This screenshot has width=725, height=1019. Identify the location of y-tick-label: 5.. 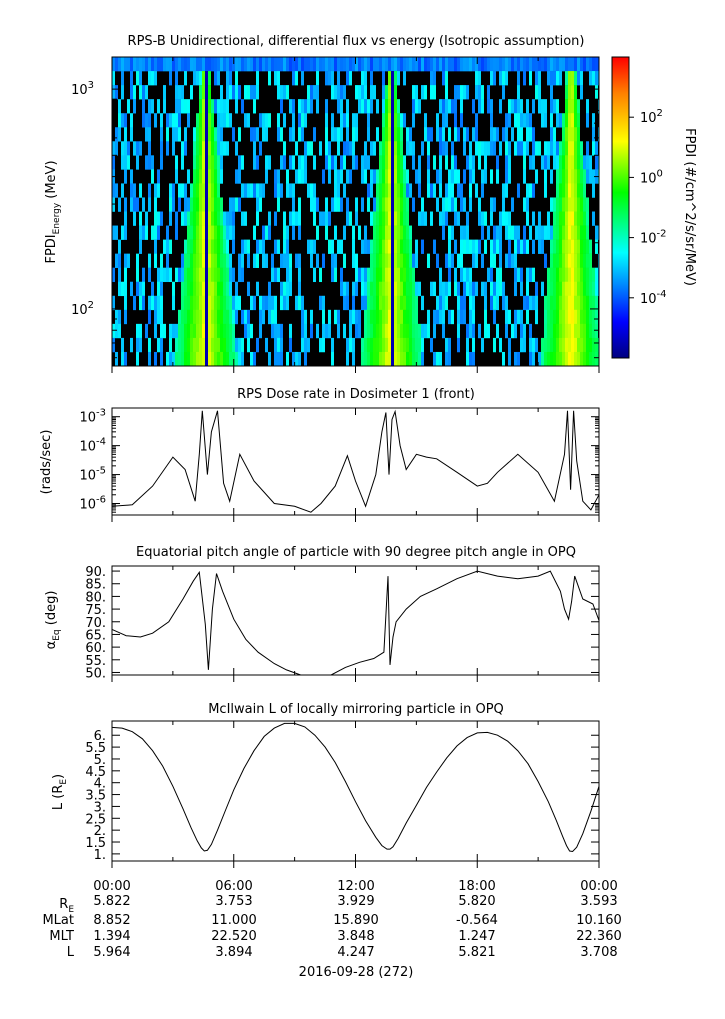
(100, 760).